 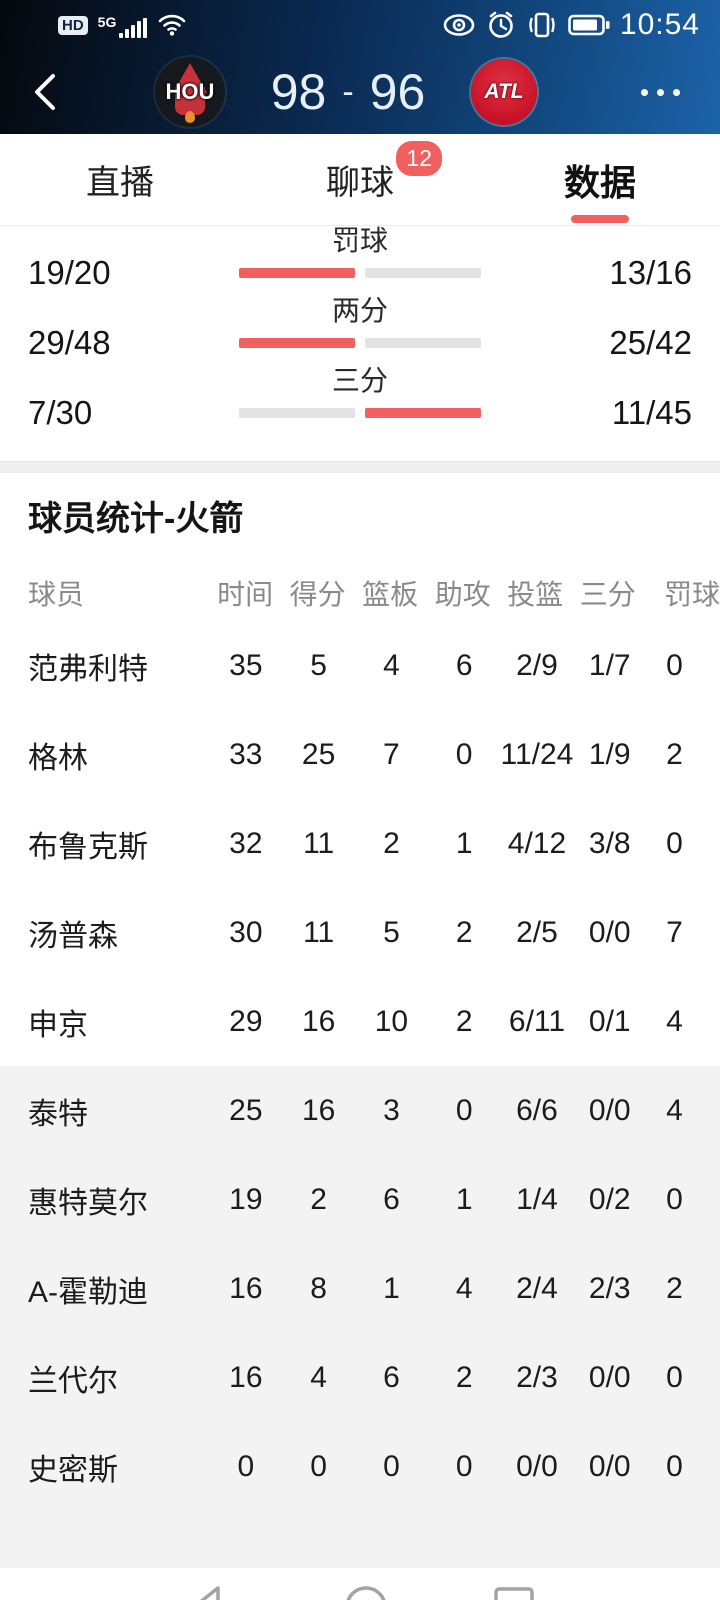 What do you see at coordinates (120, 183) in the screenshot?
I see `tab-live-label: 直播` at bounding box center [120, 183].